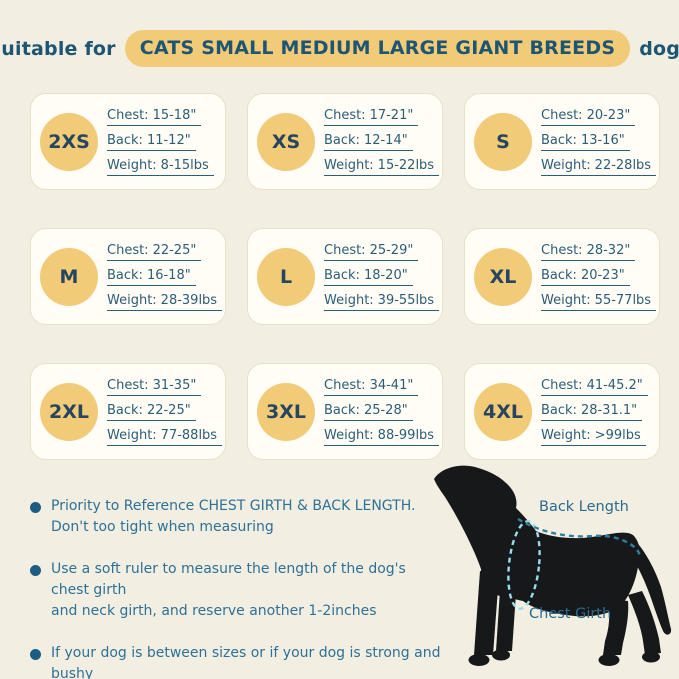 This screenshot has width=679, height=679. Describe the element at coordinates (503, 141) in the screenshot. I see `size-badge: S` at that location.